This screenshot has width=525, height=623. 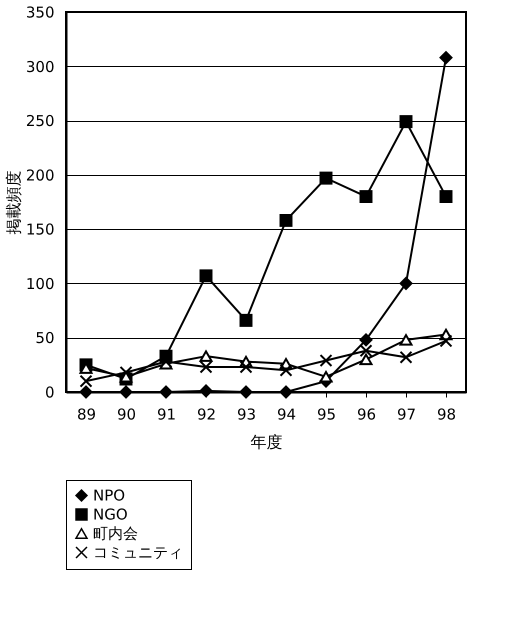 What do you see at coordinates (246, 415) in the screenshot?
I see `x-tick-label: 93` at bounding box center [246, 415].